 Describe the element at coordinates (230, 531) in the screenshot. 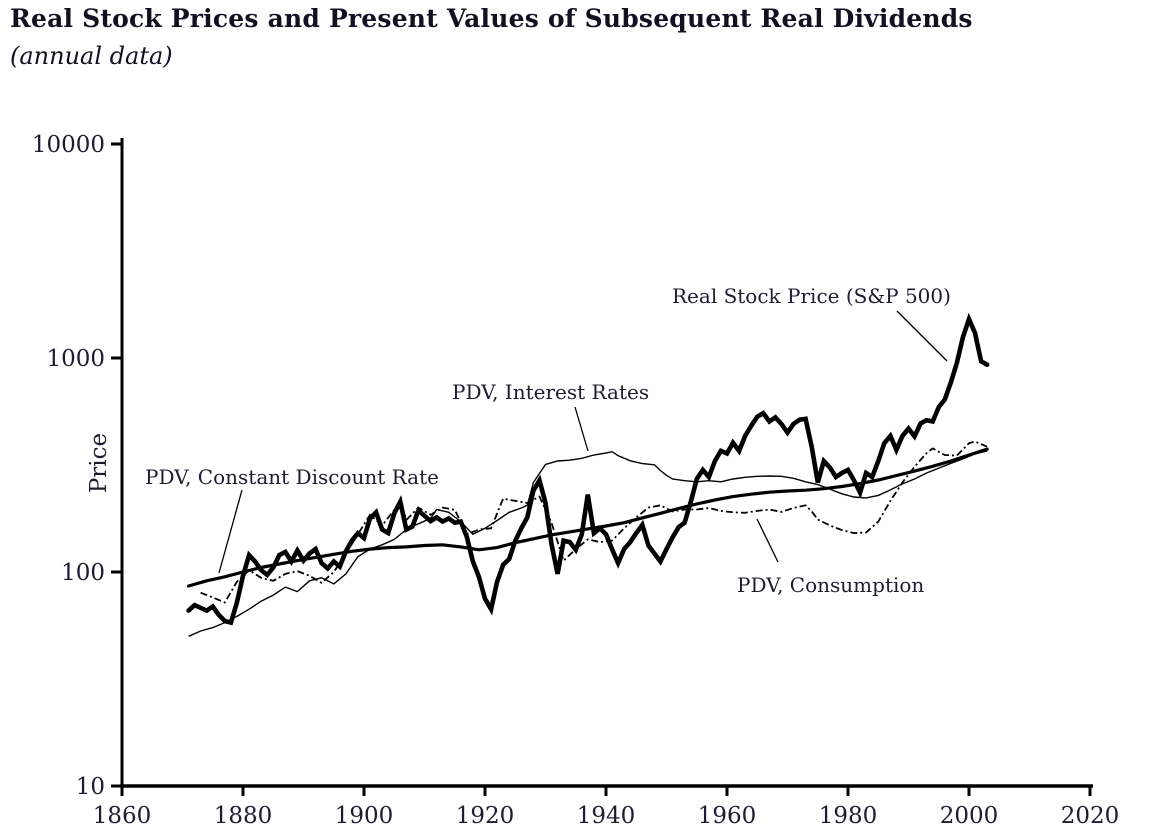

I see `label-pdv-constant-discount-rate-leader-line` at that location.